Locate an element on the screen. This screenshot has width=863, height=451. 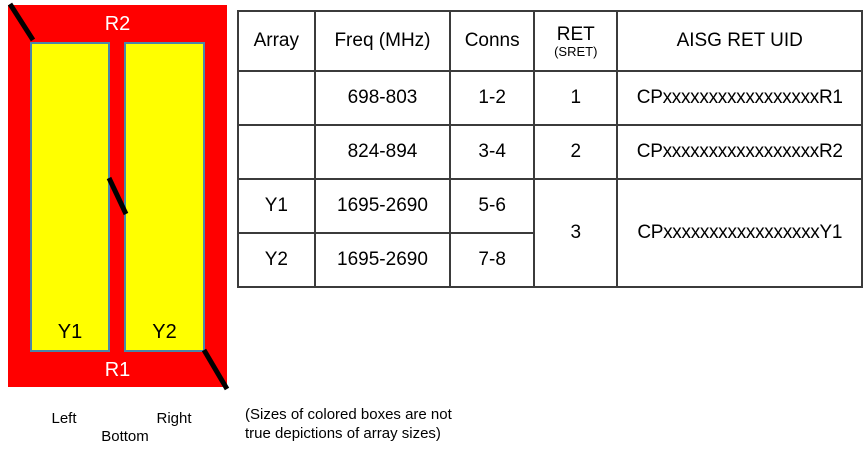
cell-freq-y2: 1695-2690 is located at coordinates (382, 260).